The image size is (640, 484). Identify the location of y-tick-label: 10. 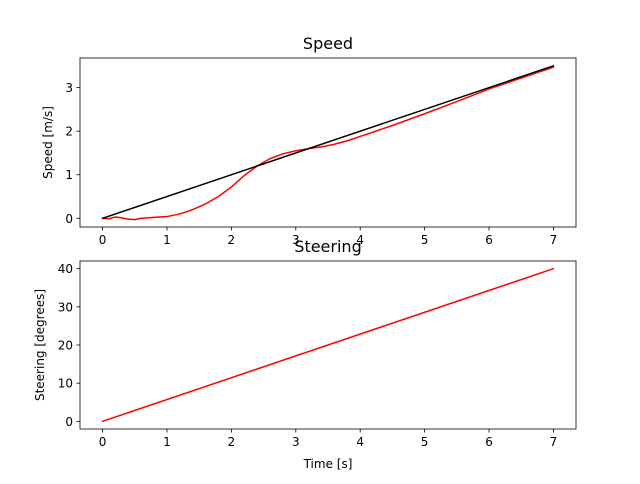
(65, 384).